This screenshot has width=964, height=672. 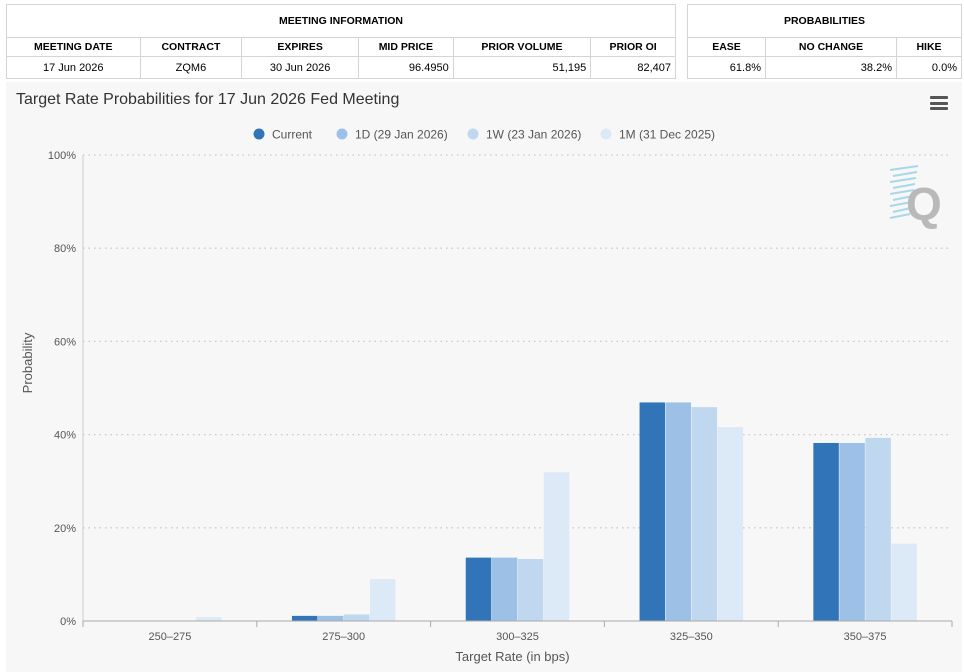 What do you see at coordinates (726, 67) in the screenshot?
I see `ease-value: 61.8%` at bounding box center [726, 67].